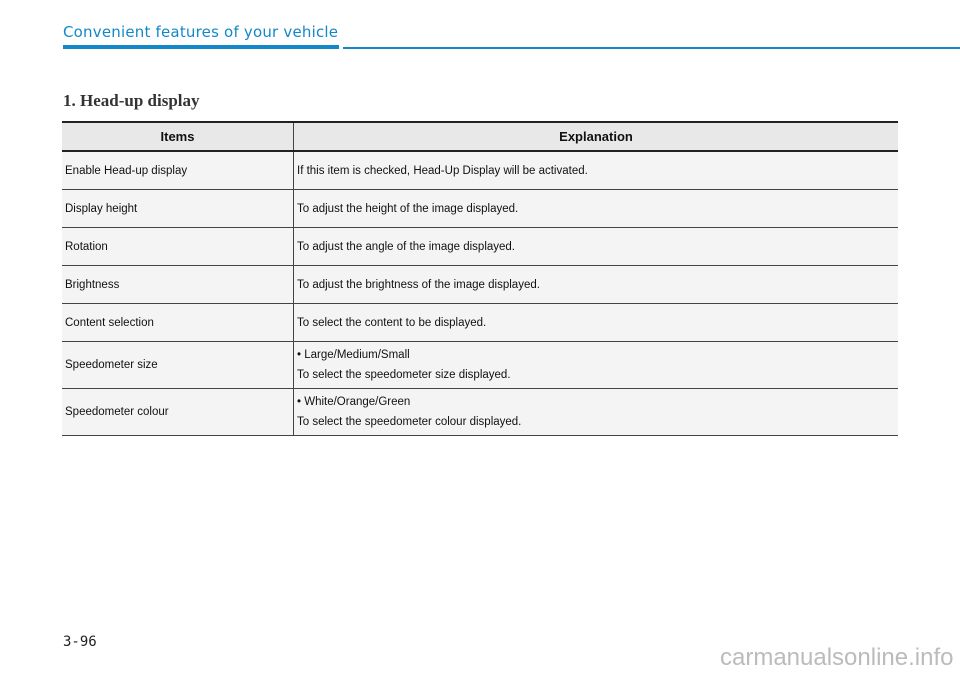 The width and height of the screenshot is (960, 675). What do you see at coordinates (201, 47) in the screenshot?
I see `header-rule-thick` at bounding box center [201, 47].